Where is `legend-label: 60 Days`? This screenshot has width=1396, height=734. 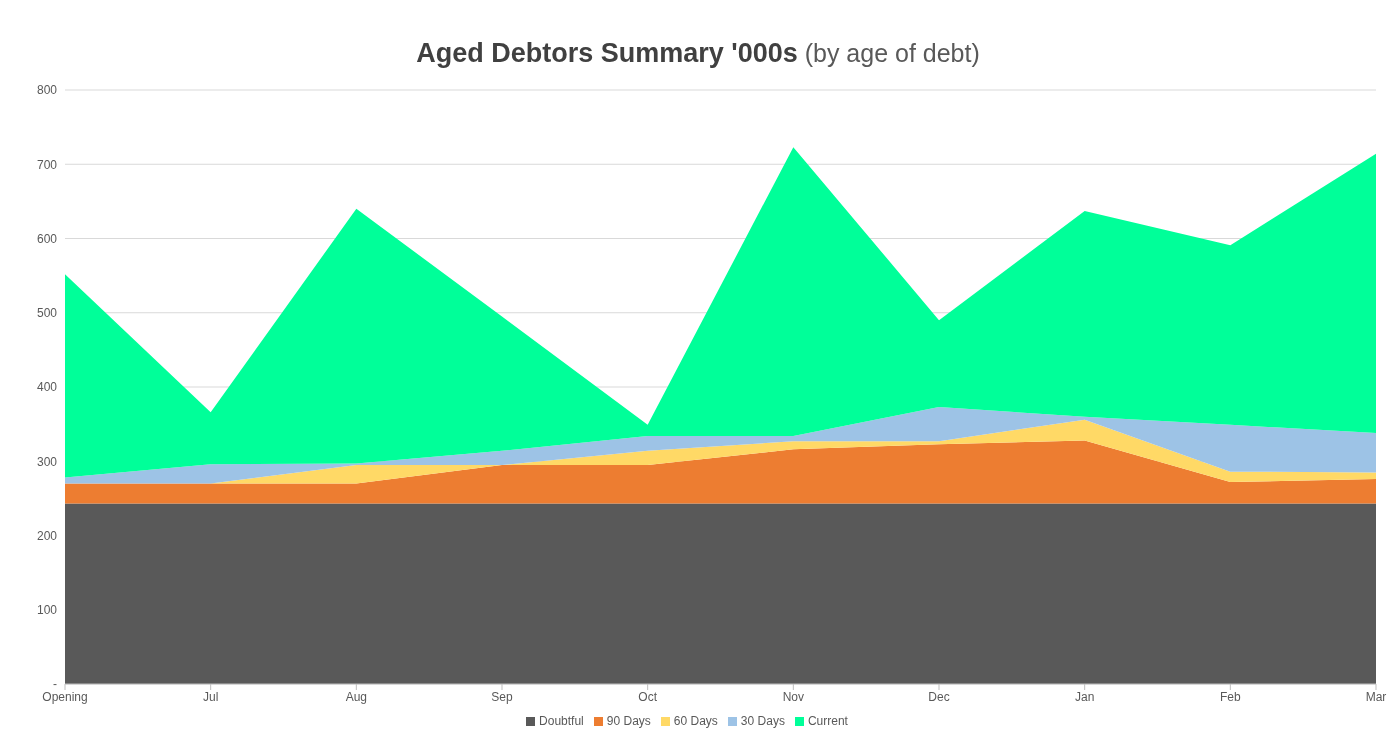
legend-label: 60 Days is located at coordinates (695, 721).